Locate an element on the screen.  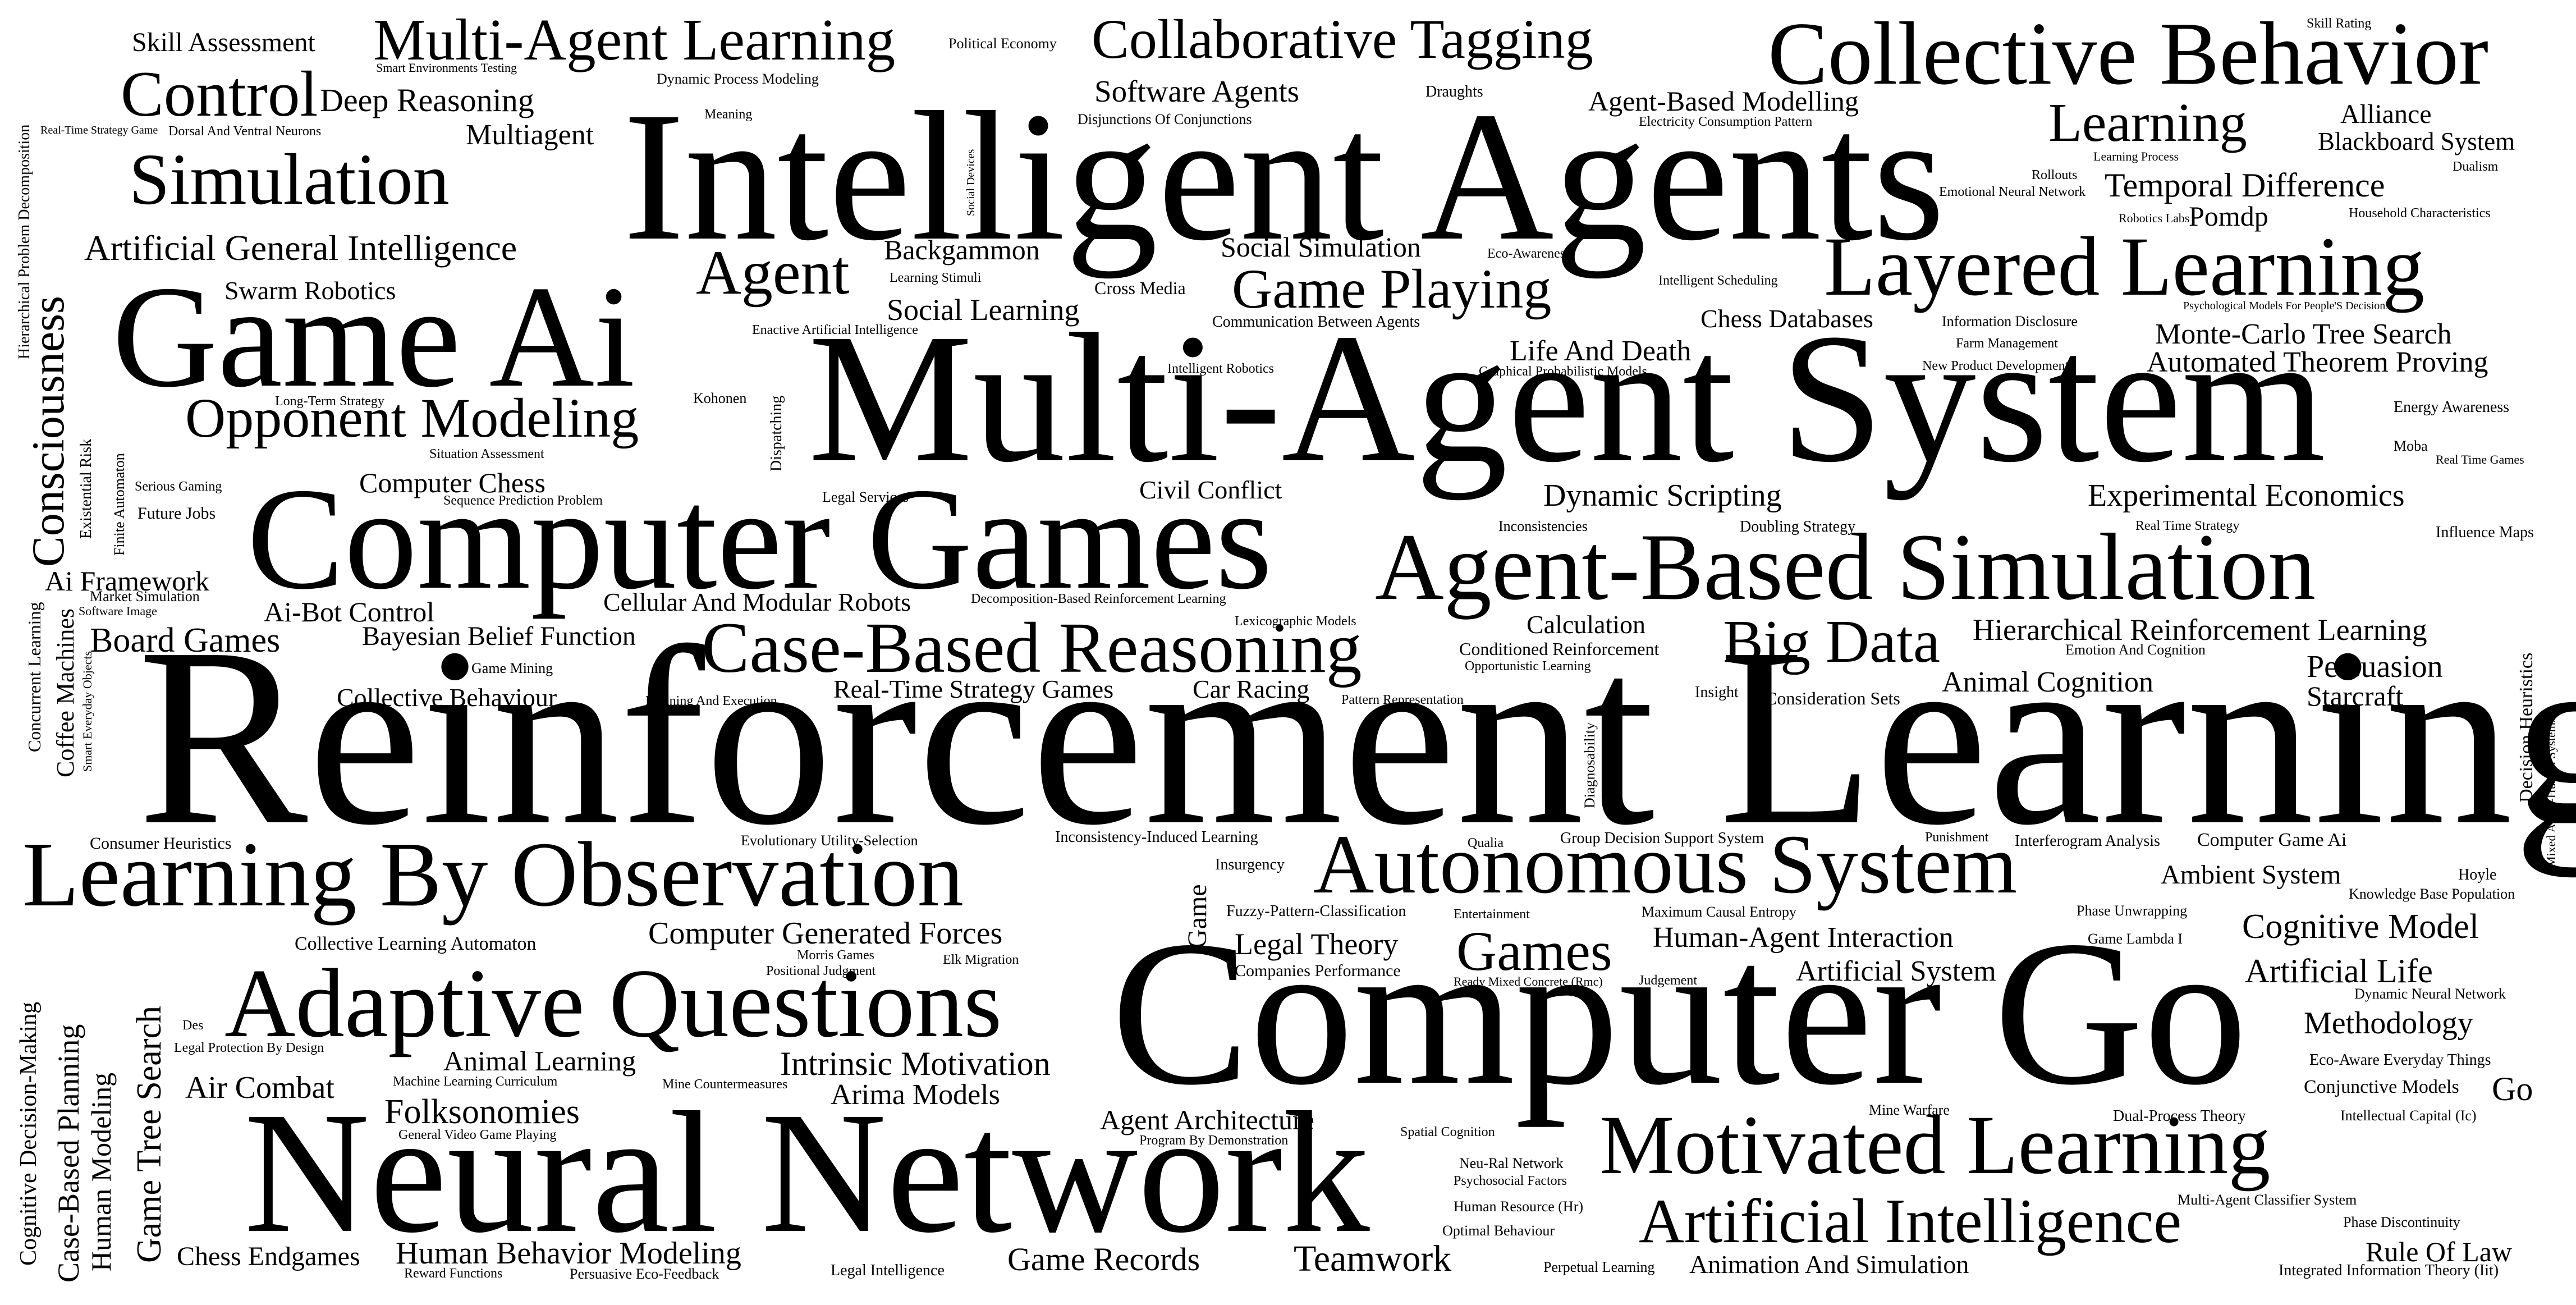
word-entertainment: Entertainment is located at coordinates (1492, 914).